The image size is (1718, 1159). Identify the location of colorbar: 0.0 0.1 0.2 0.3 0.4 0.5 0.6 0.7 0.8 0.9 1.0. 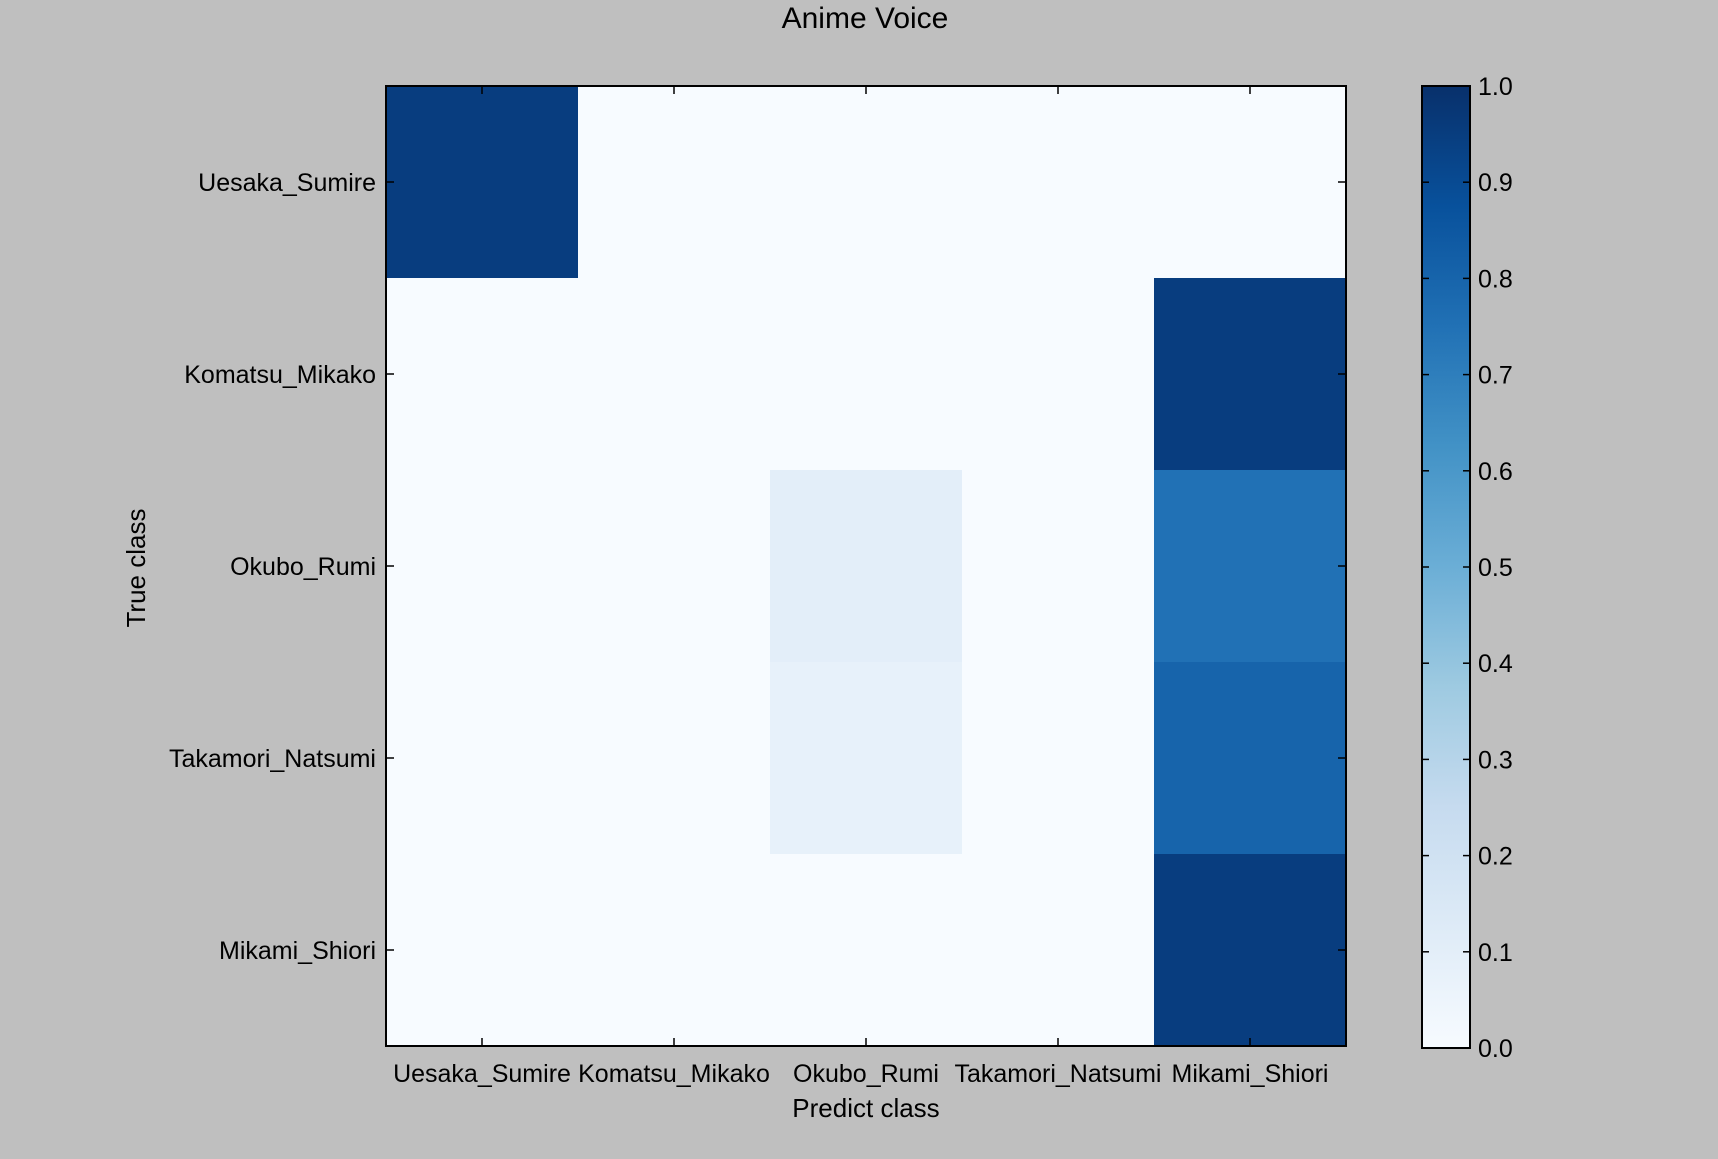
(1467, 568).